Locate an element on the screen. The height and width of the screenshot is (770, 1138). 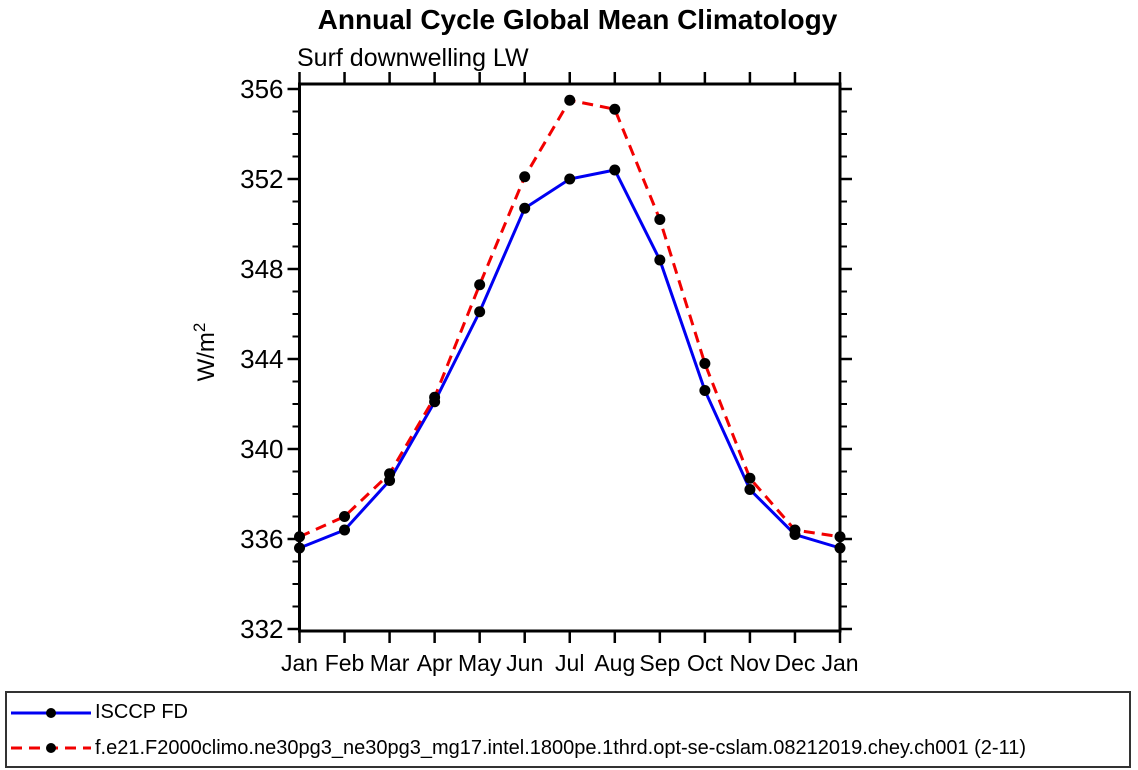
y-tick-label: 348 is located at coordinates (261, 269).